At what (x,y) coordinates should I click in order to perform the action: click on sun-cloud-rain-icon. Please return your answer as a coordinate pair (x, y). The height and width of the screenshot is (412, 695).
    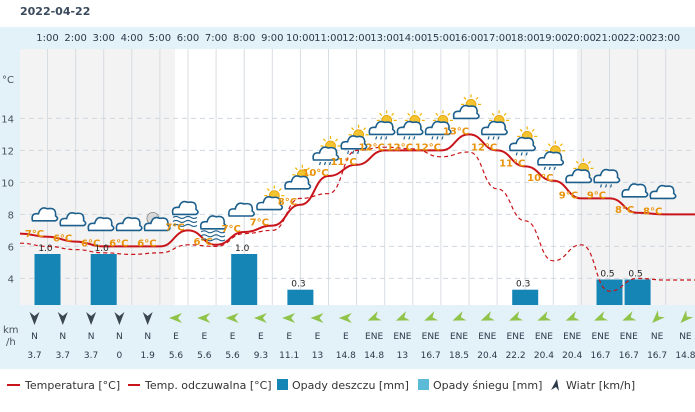
    Looking at the image, I should click on (410, 125).